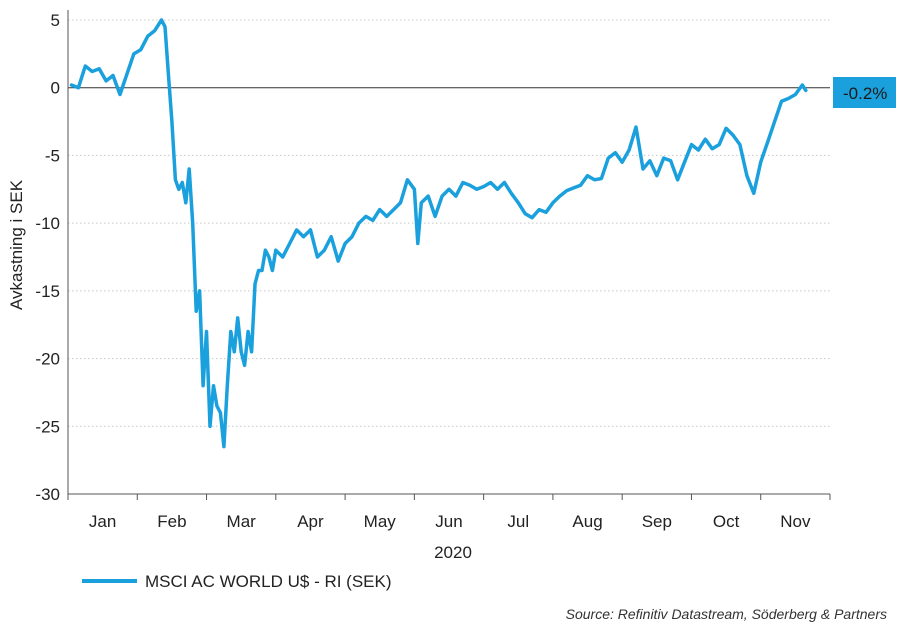 The height and width of the screenshot is (625, 900). I want to click on end-value-label: -0.2%, so click(864, 92).